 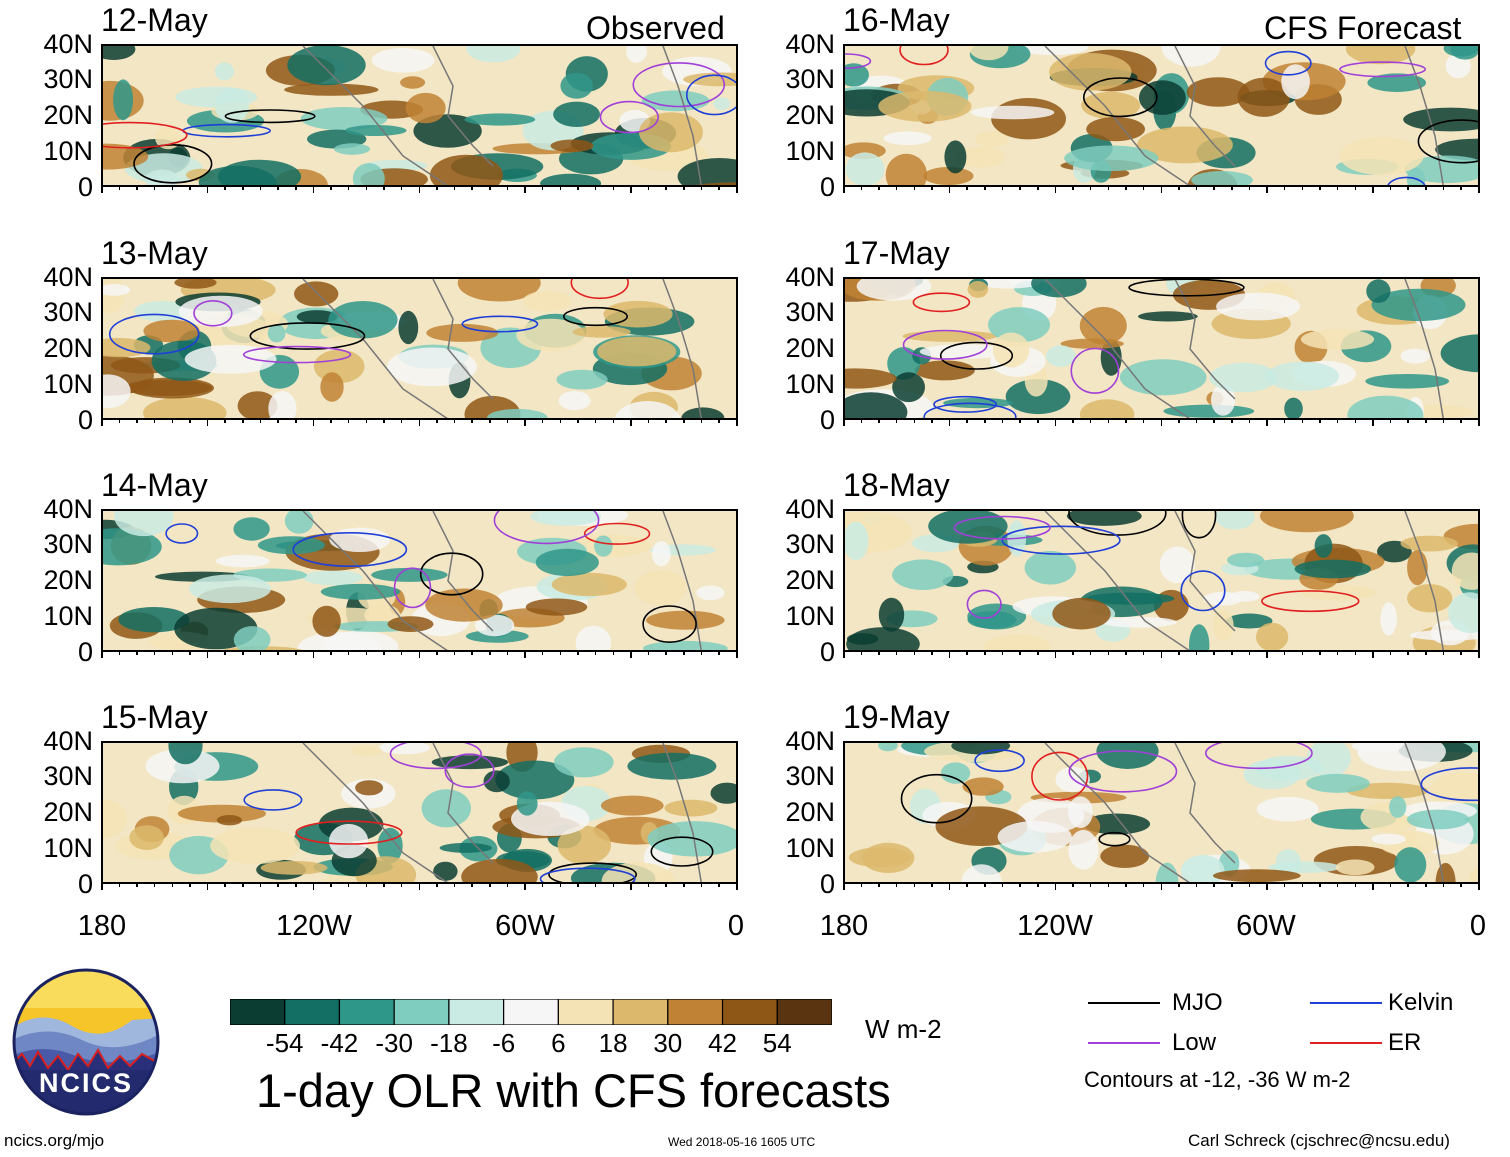 What do you see at coordinates (1197, 1002) in the screenshot?
I see `legend-label-mjo: MJO` at bounding box center [1197, 1002].